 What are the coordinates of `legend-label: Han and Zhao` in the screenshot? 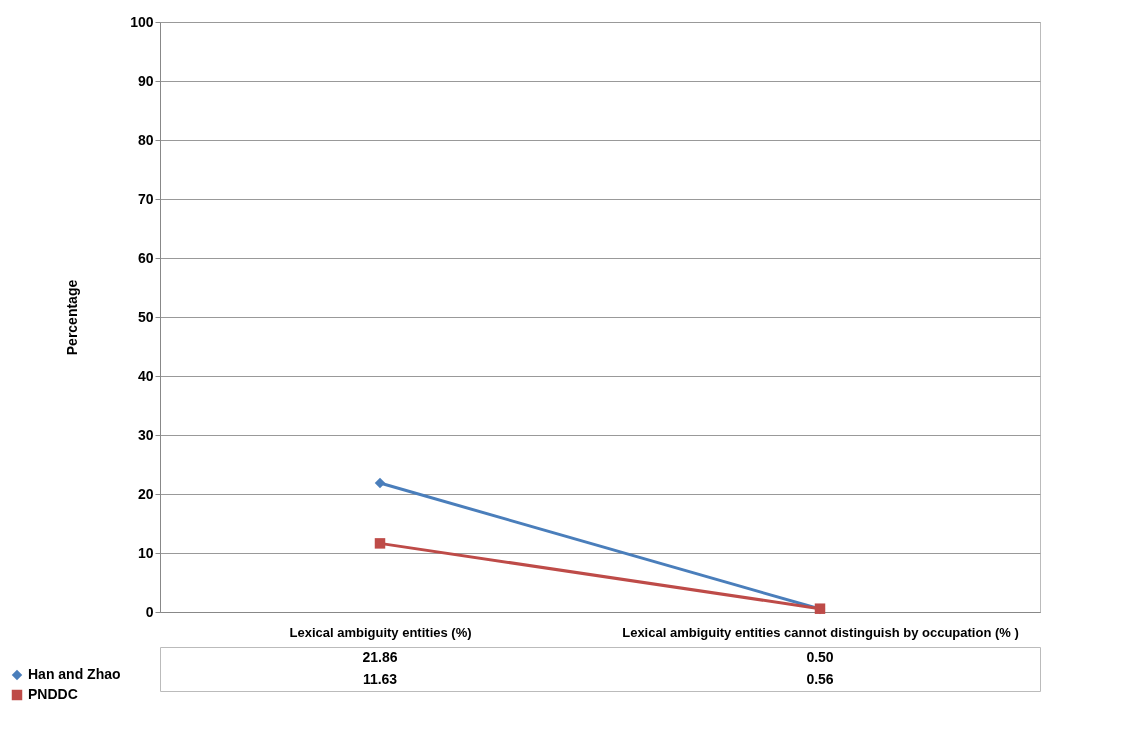 It's located at (74, 674).